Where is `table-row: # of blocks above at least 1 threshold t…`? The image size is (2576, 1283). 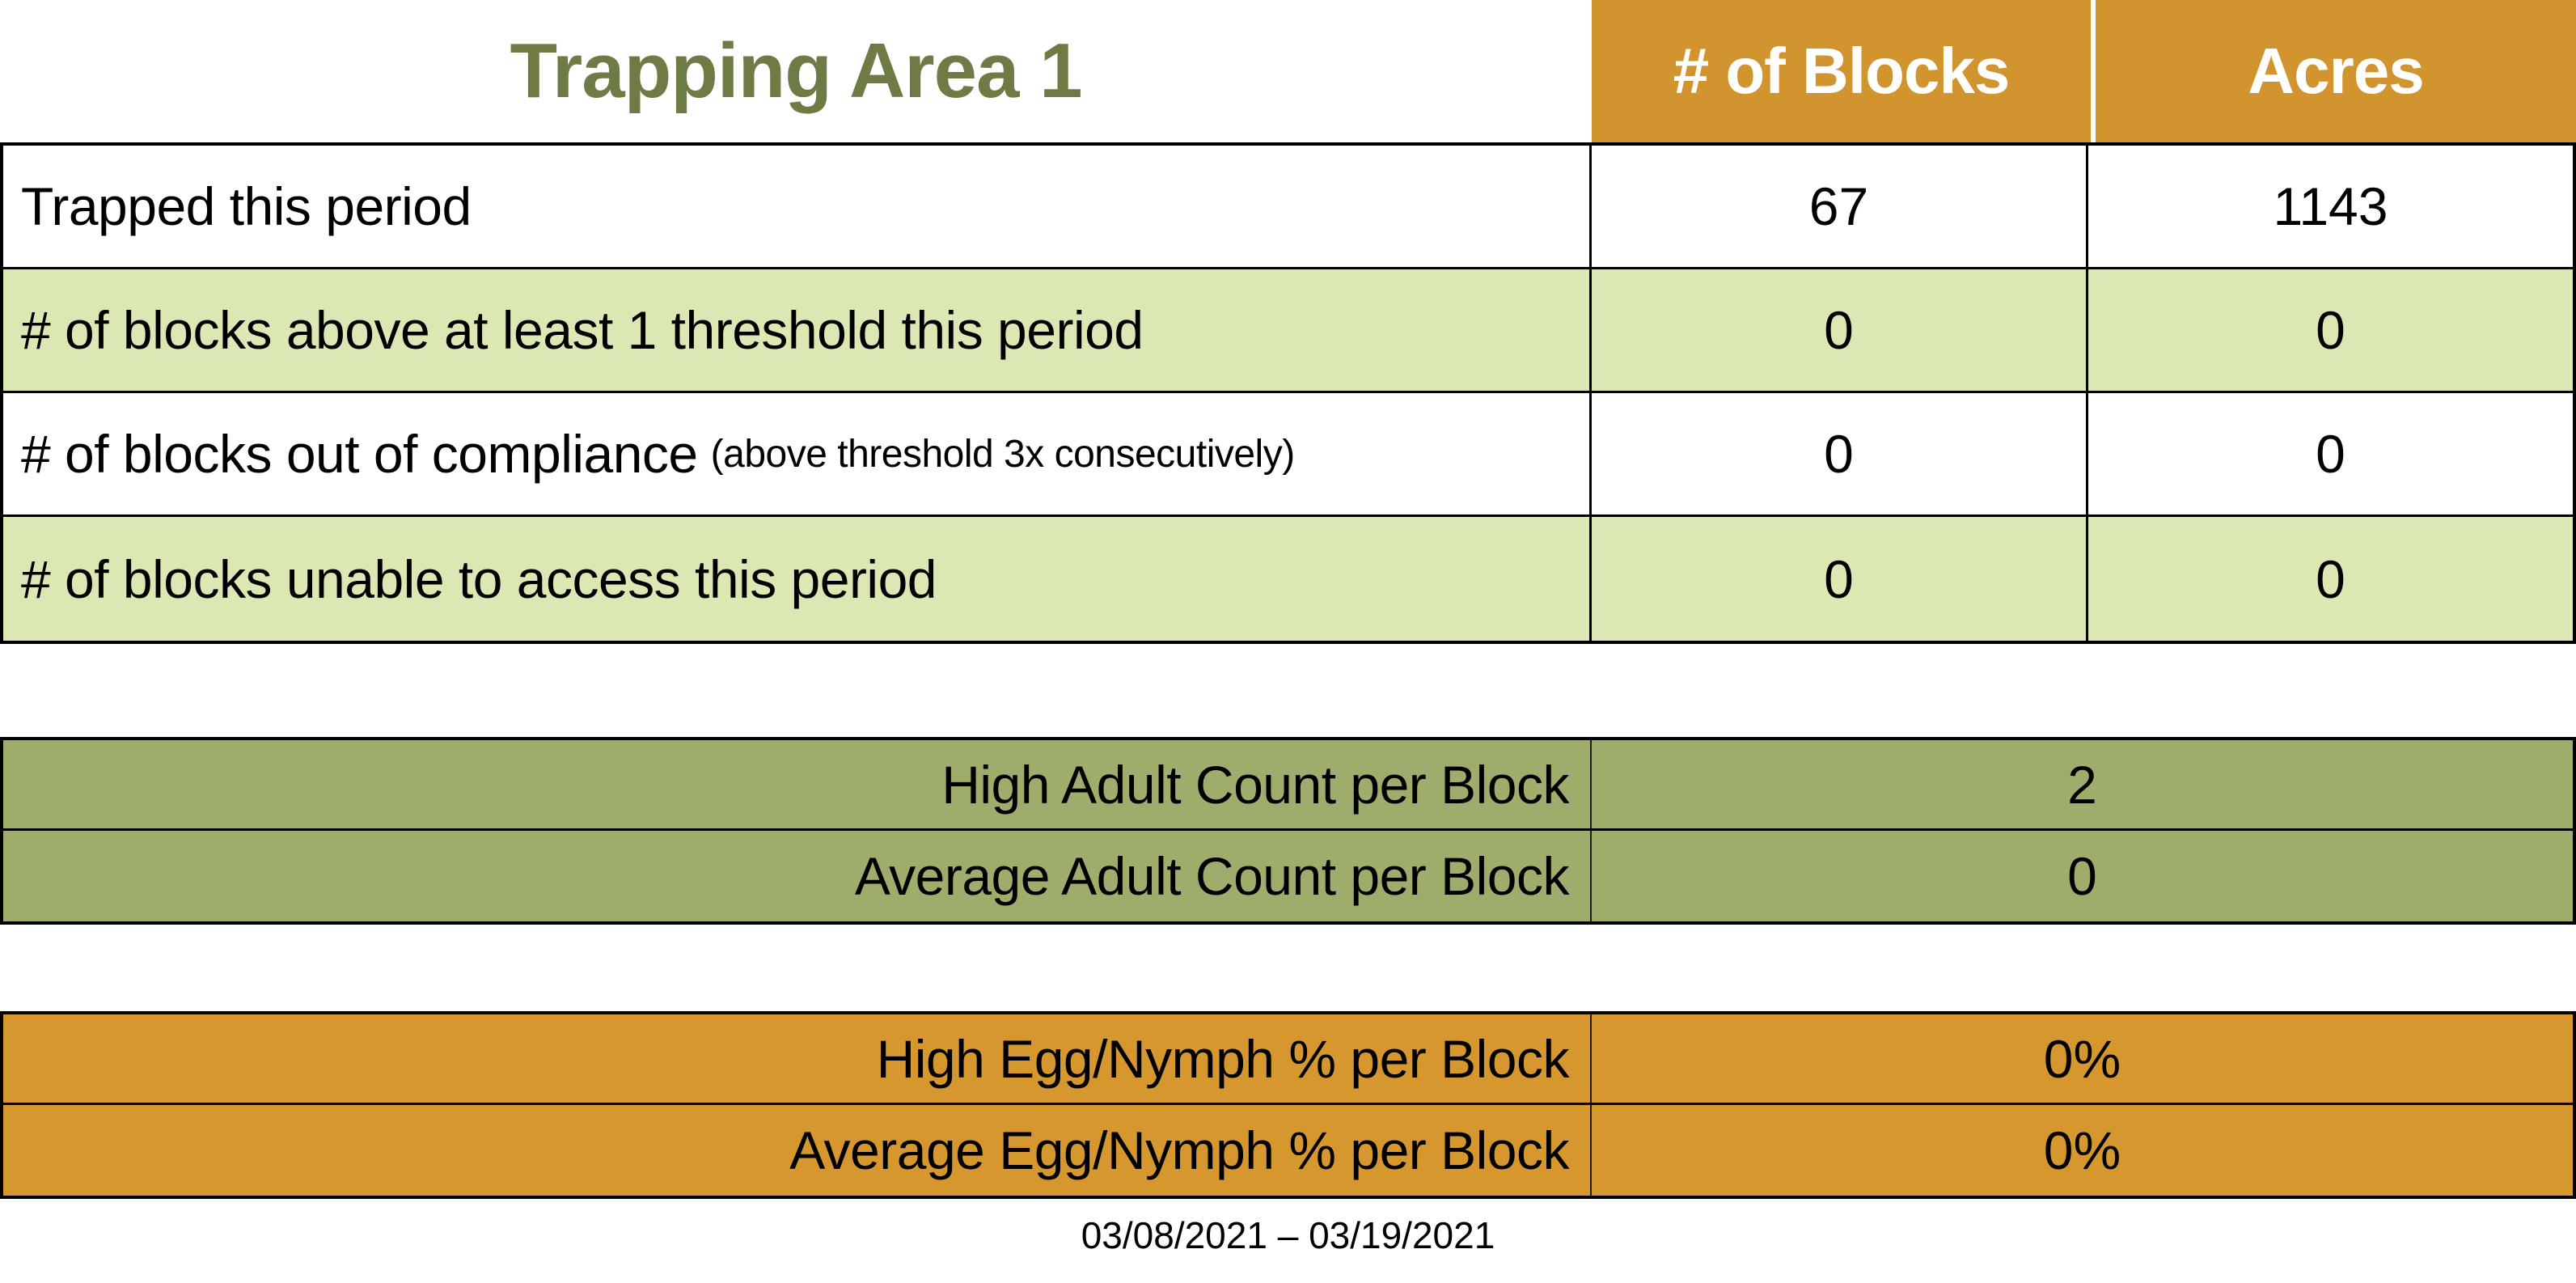 table-row: # of blocks above at least 1 threshold t… is located at coordinates (1288, 331).